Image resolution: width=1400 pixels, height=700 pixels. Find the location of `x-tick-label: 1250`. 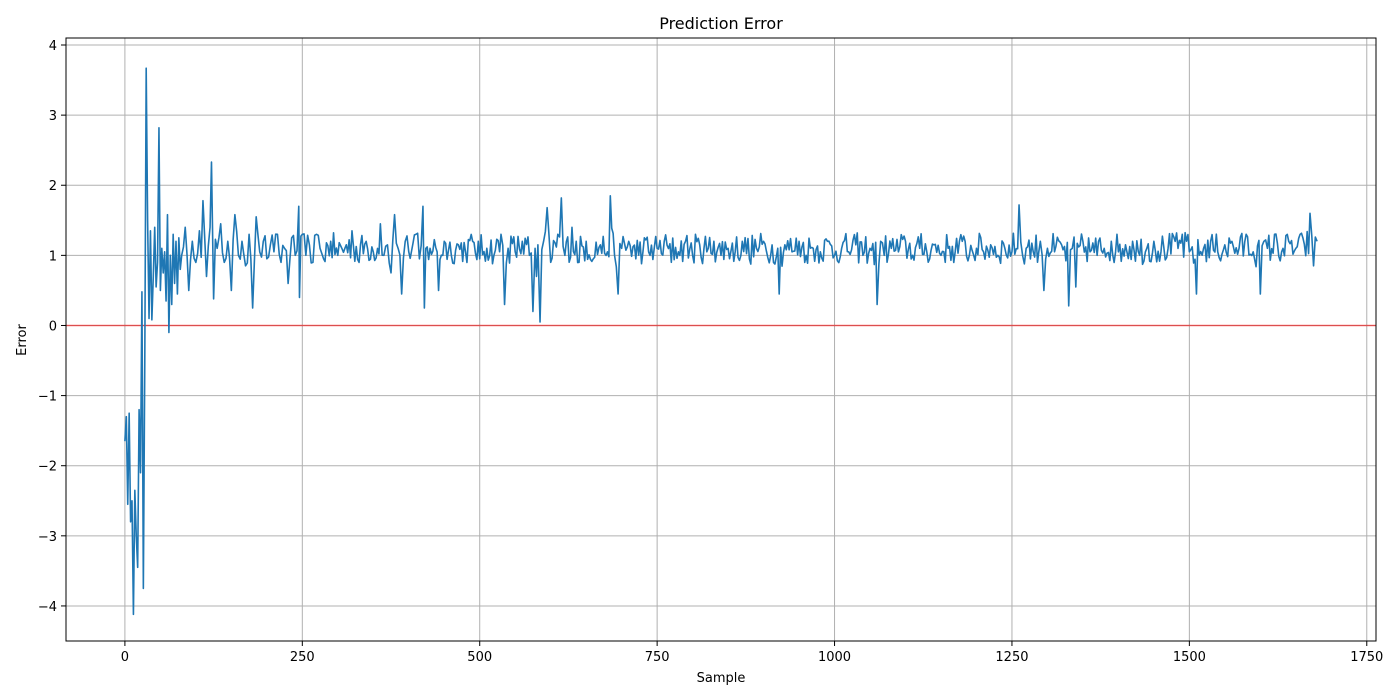

x-tick-label: 1250 is located at coordinates (1011, 657).